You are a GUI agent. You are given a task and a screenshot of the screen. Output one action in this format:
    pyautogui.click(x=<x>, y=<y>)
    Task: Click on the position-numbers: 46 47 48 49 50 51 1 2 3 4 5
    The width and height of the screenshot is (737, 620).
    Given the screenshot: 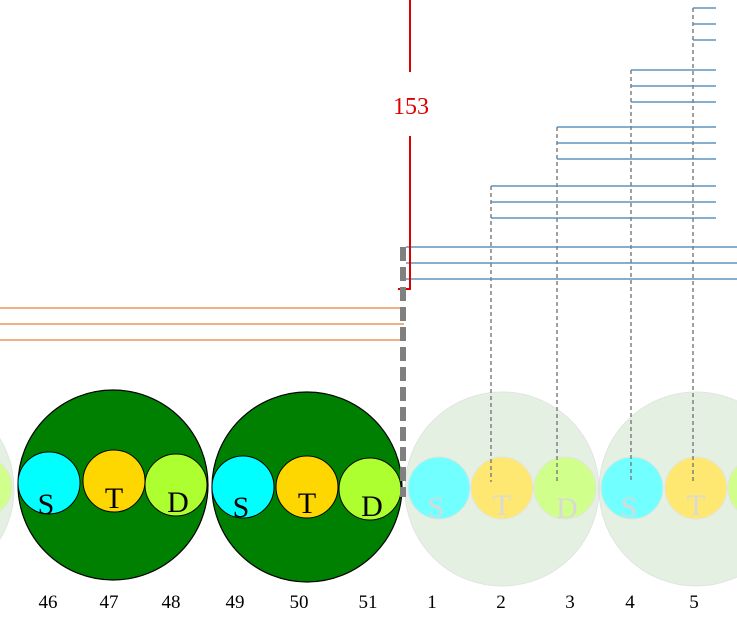 What is the action you would take?
    pyautogui.click(x=369, y=602)
    